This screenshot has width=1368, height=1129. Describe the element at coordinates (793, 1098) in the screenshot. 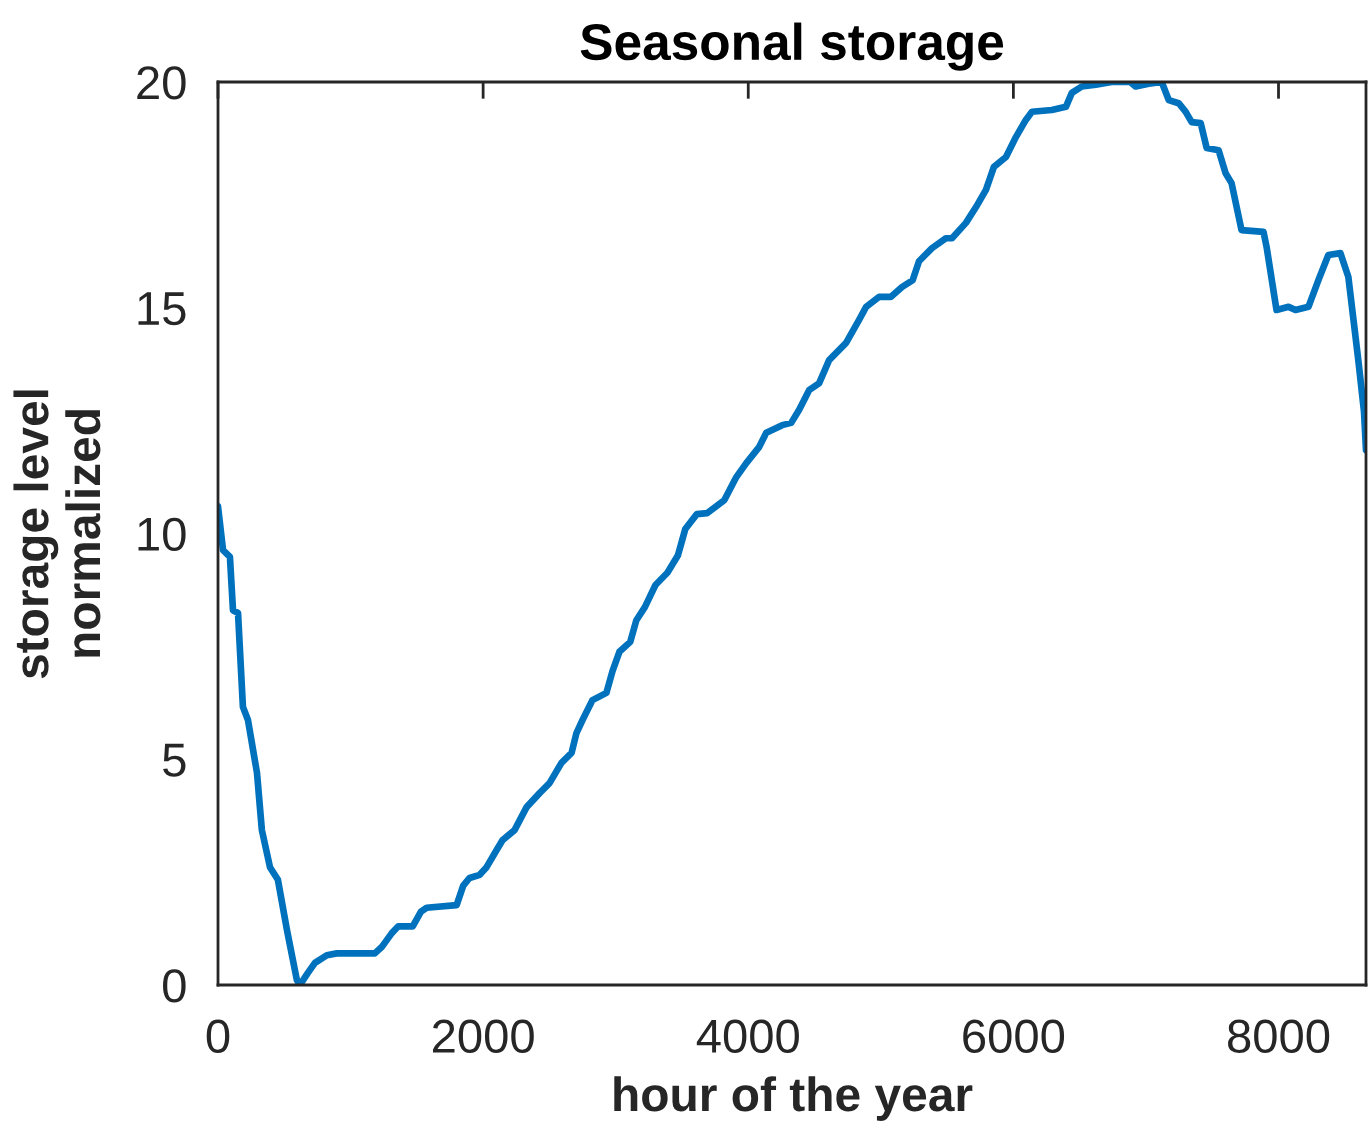

I see `x-axis-title: hour of the year` at that location.